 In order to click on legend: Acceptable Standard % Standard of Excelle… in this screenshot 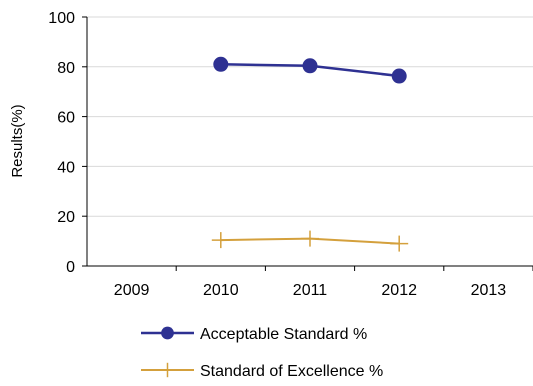, I will do `click(262, 353)`.